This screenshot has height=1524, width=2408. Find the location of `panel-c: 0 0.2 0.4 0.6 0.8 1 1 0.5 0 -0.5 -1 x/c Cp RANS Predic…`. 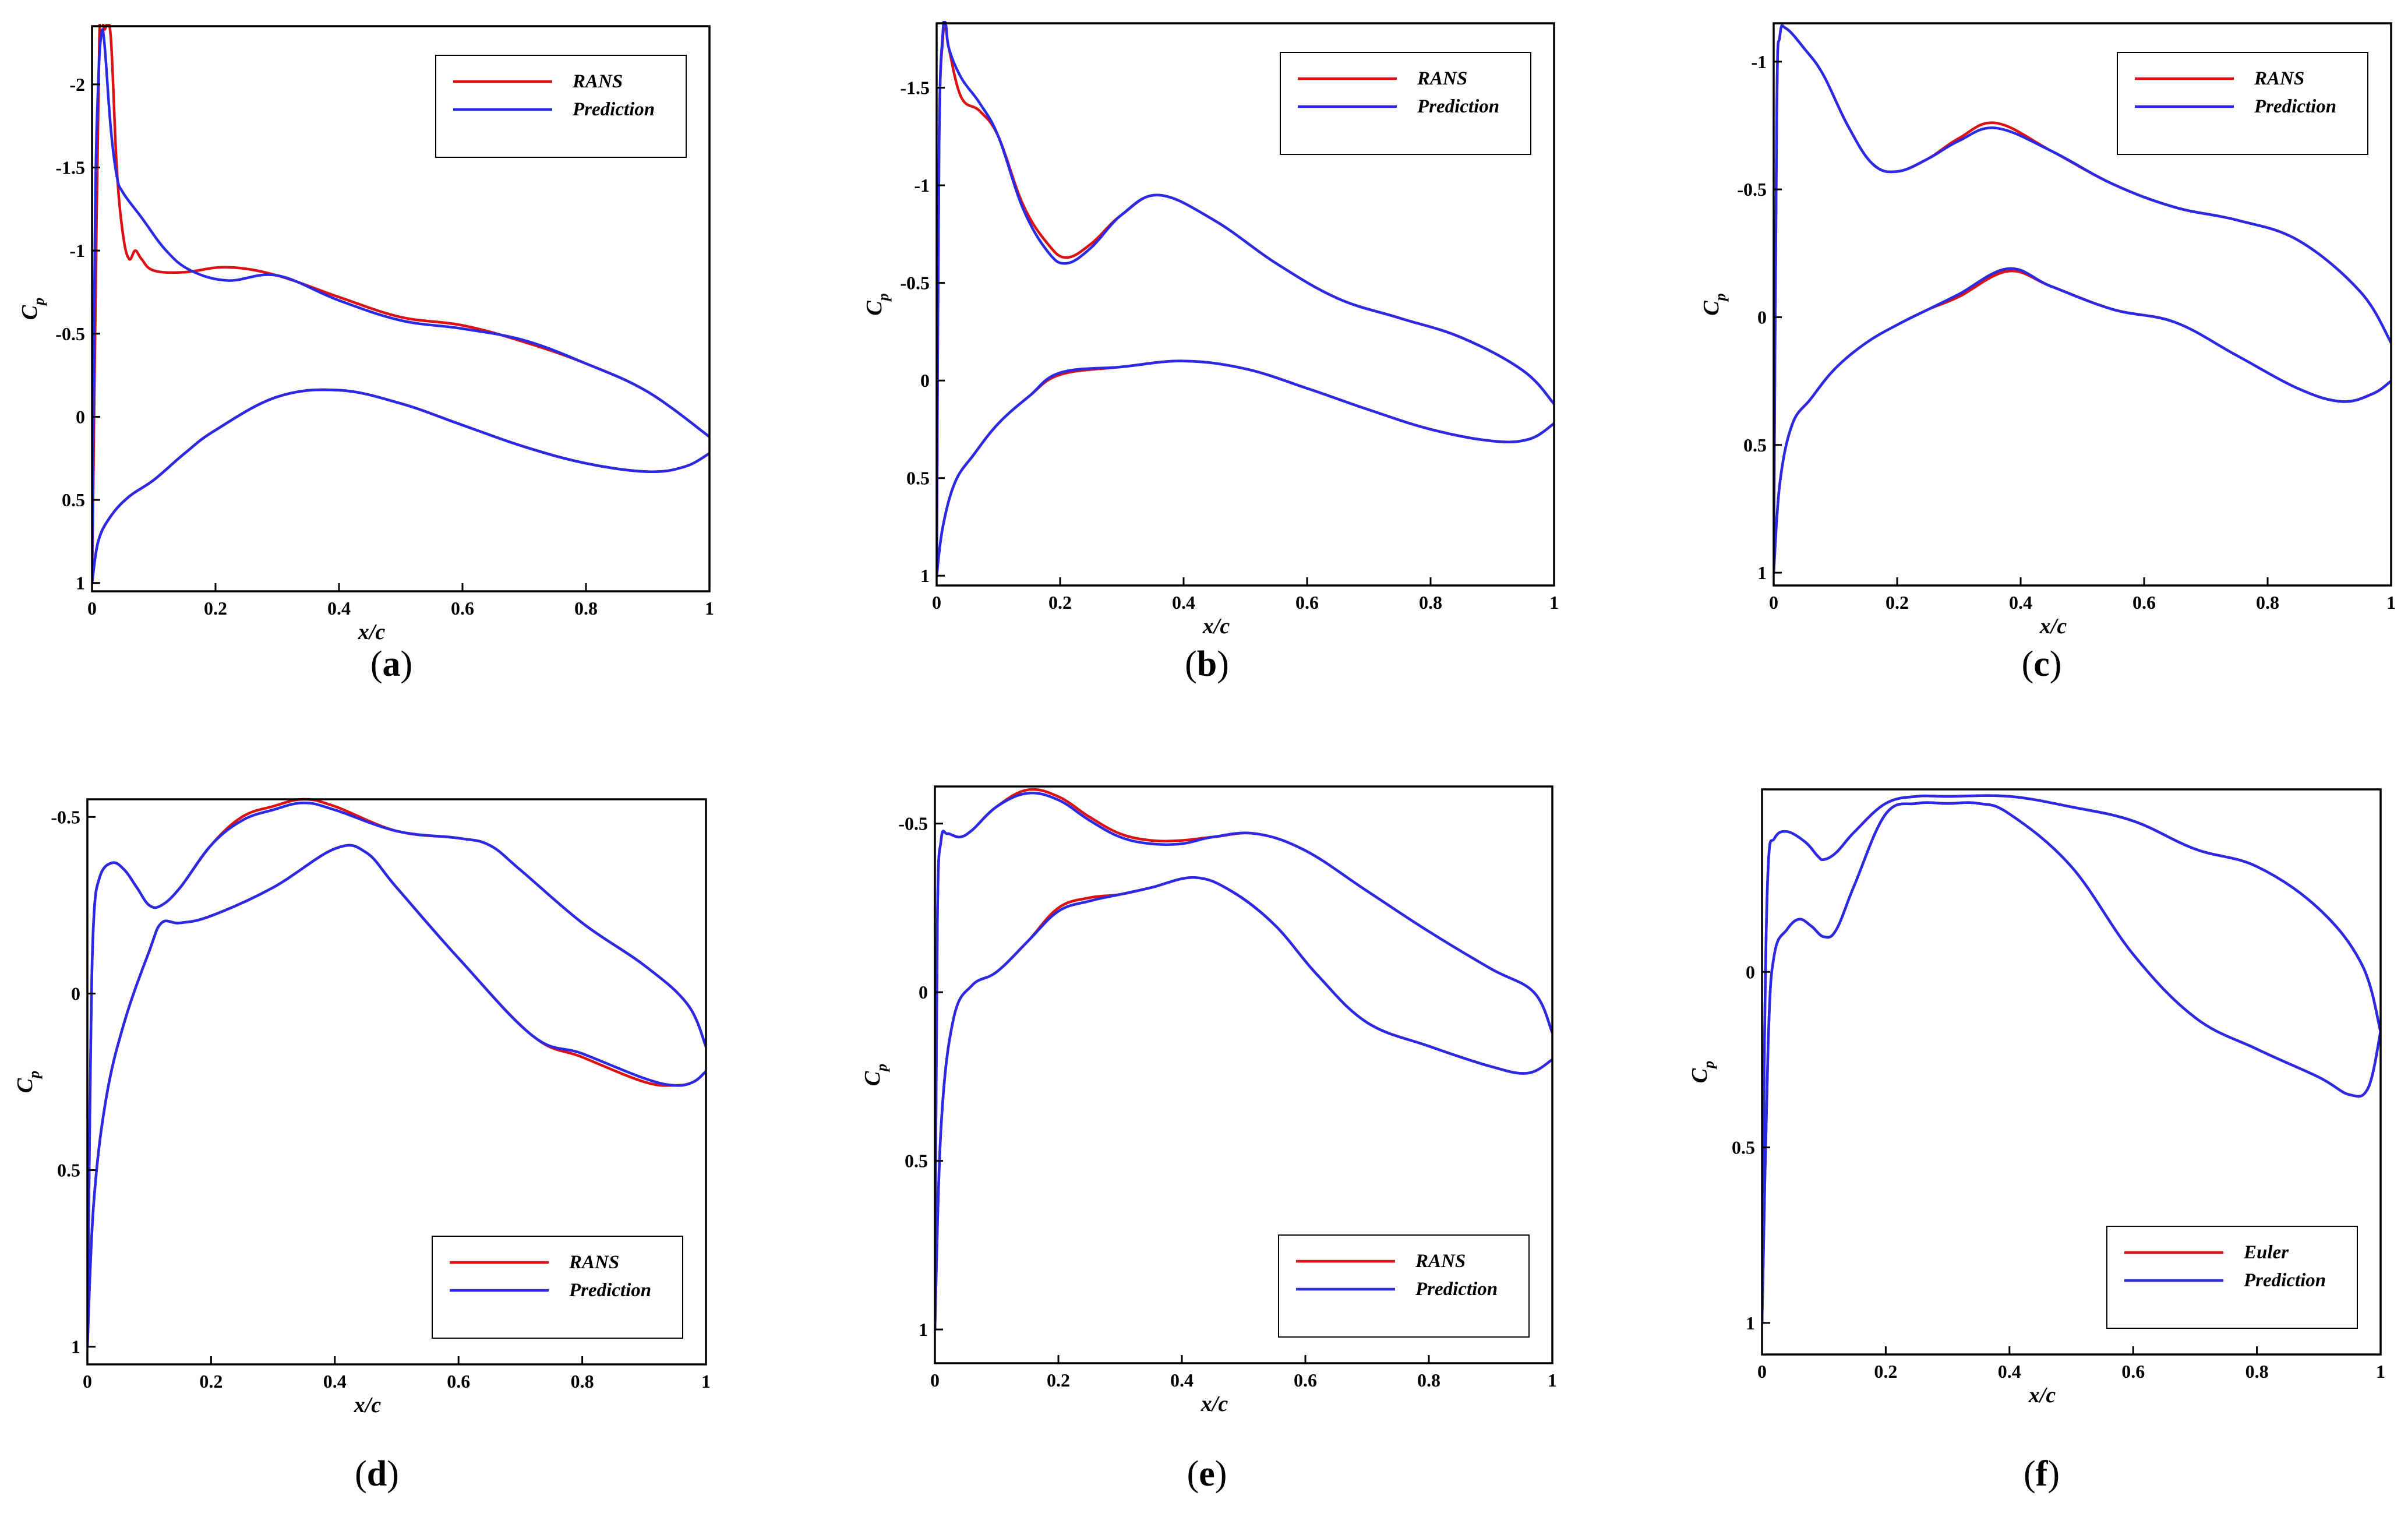

panel-c: 0 0.2 0.4 0.6 0.8 1 1 0.5 0 -0.5 -1 x/c Cp RANS Predic… is located at coordinates (2047, 353).